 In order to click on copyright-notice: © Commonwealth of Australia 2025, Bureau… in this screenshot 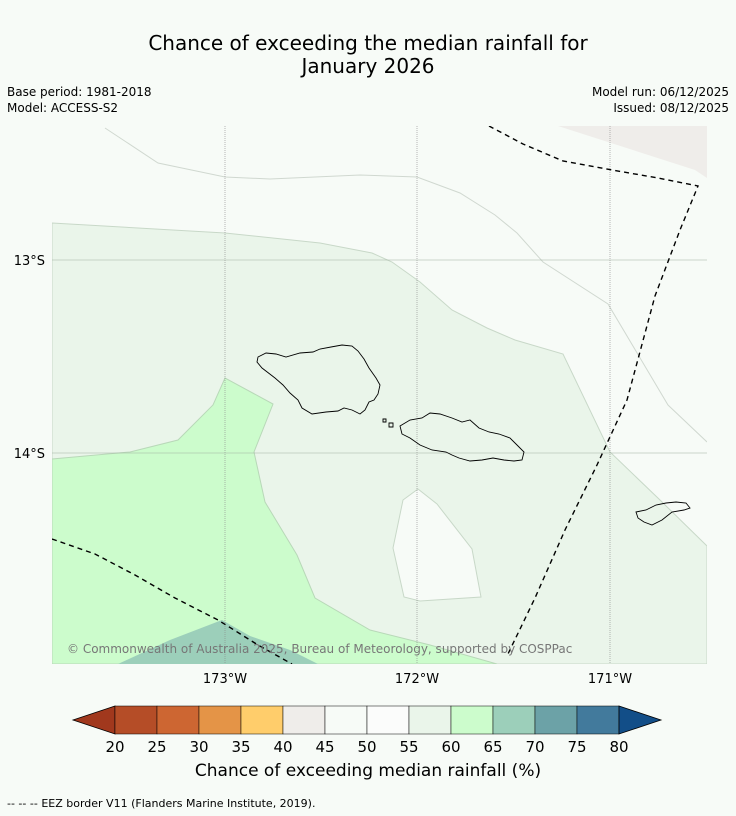, I will do `click(319, 649)`.